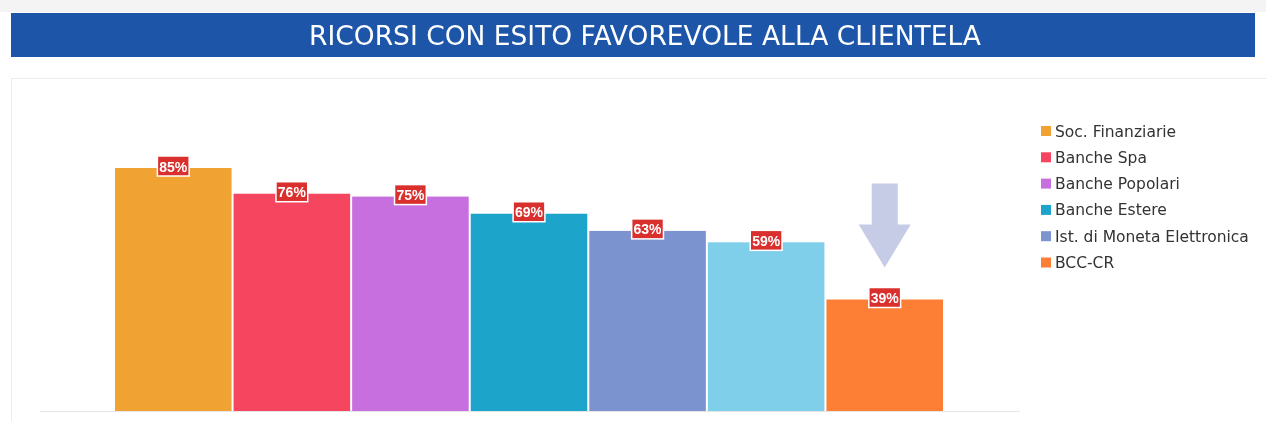 Image resolution: width=1266 pixels, height=421 pixels. What do you see at coordinates (645, 35) in the screenshot?
I see `chart-title: RICORSI CON ESITO FAVOREVOLE ALLA CLIENTELA` at bounding box center [645, 35].